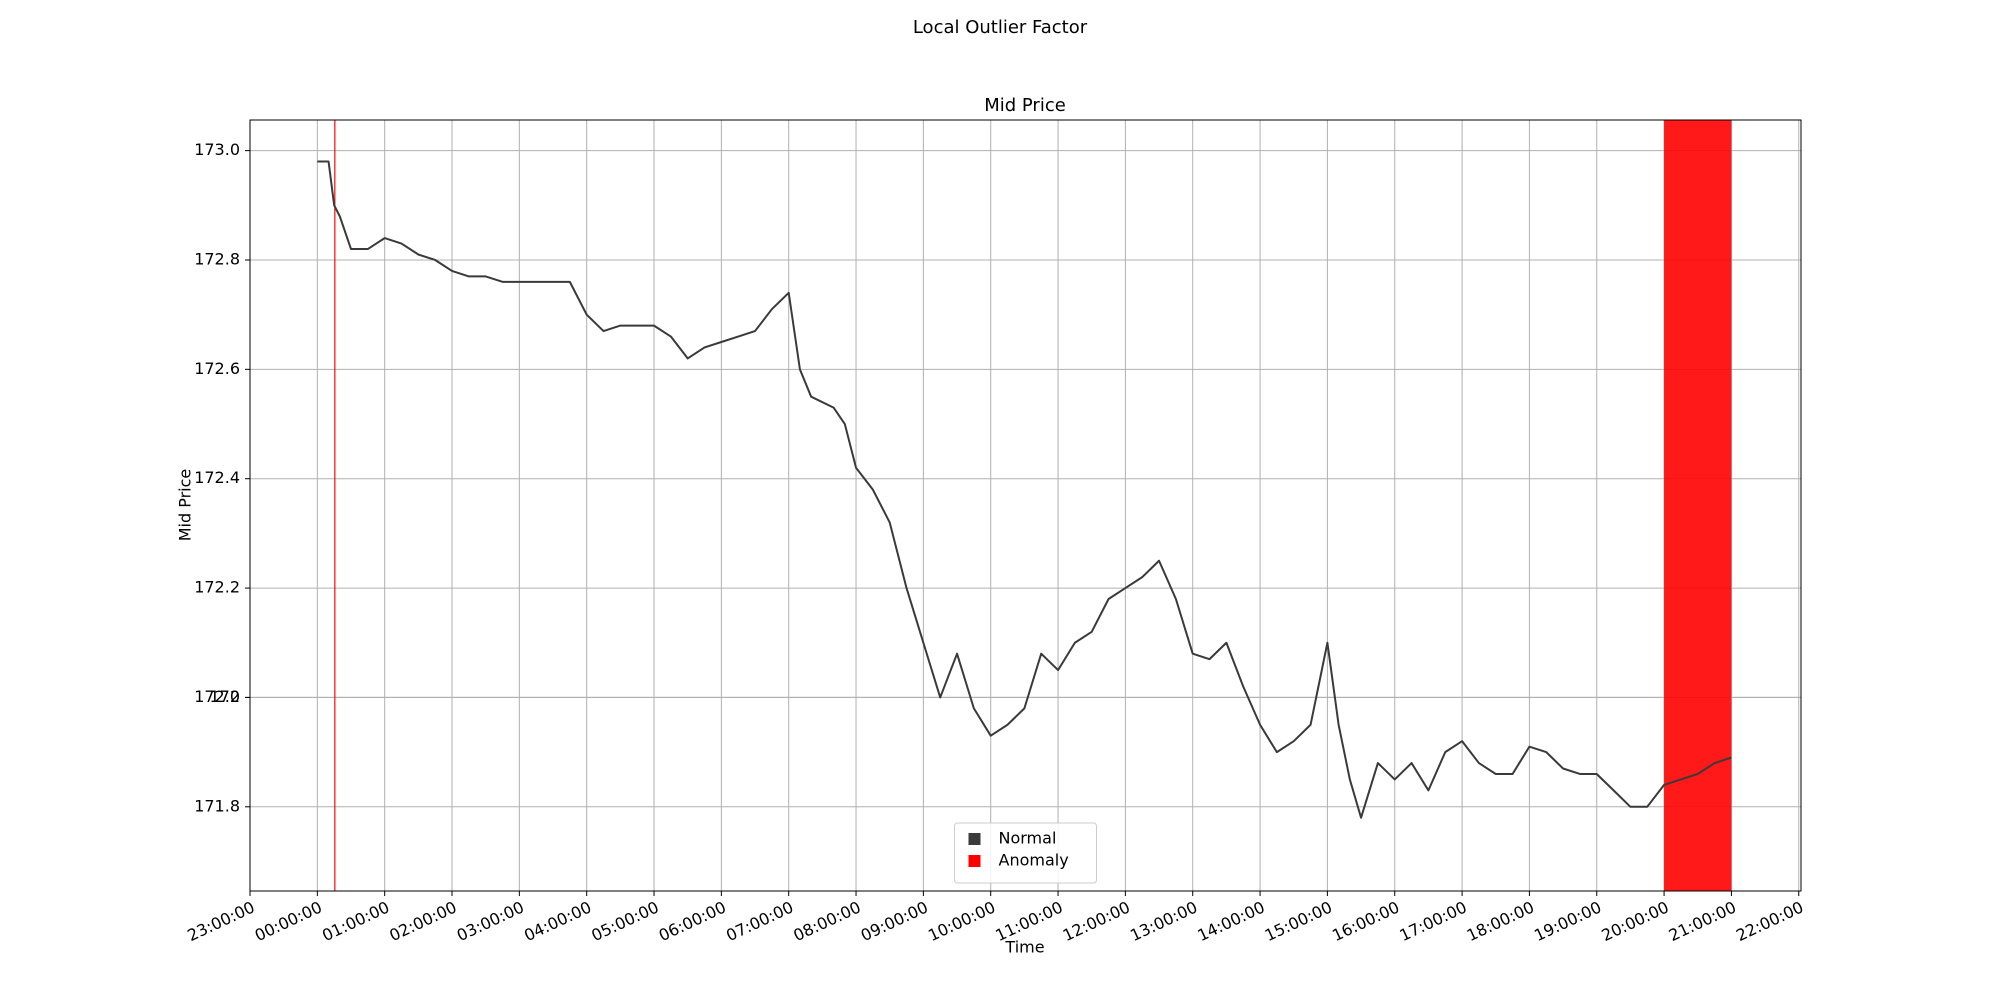 The width and height of the screenshot is (2000, 1000). What do you see at coordinates (894, 921) in the screenshot?
I see `x-tick-label: 09:00:00` at bounding box center [894, 921].